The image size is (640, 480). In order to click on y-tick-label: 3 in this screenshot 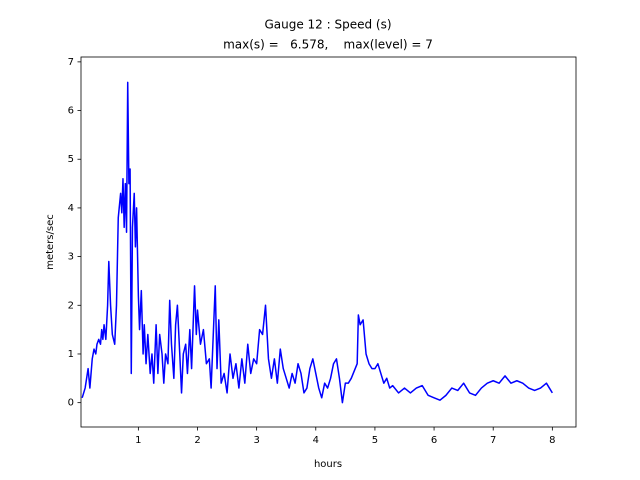, I will do `click(71, 257)`.